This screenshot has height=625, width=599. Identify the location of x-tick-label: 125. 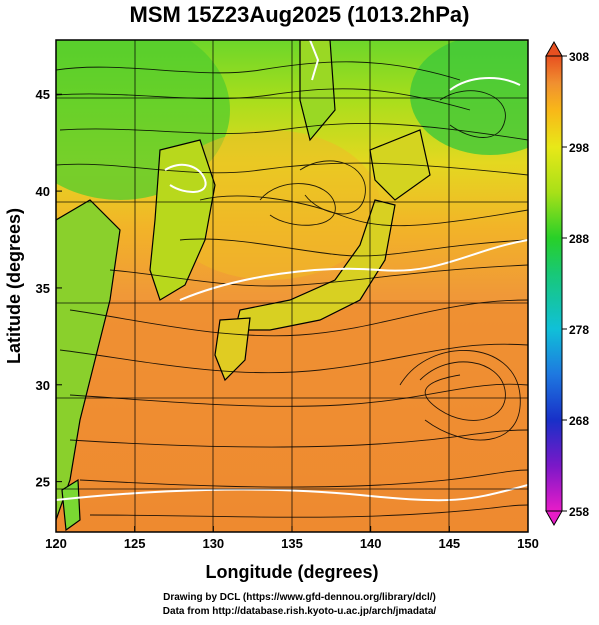
(135, 543).